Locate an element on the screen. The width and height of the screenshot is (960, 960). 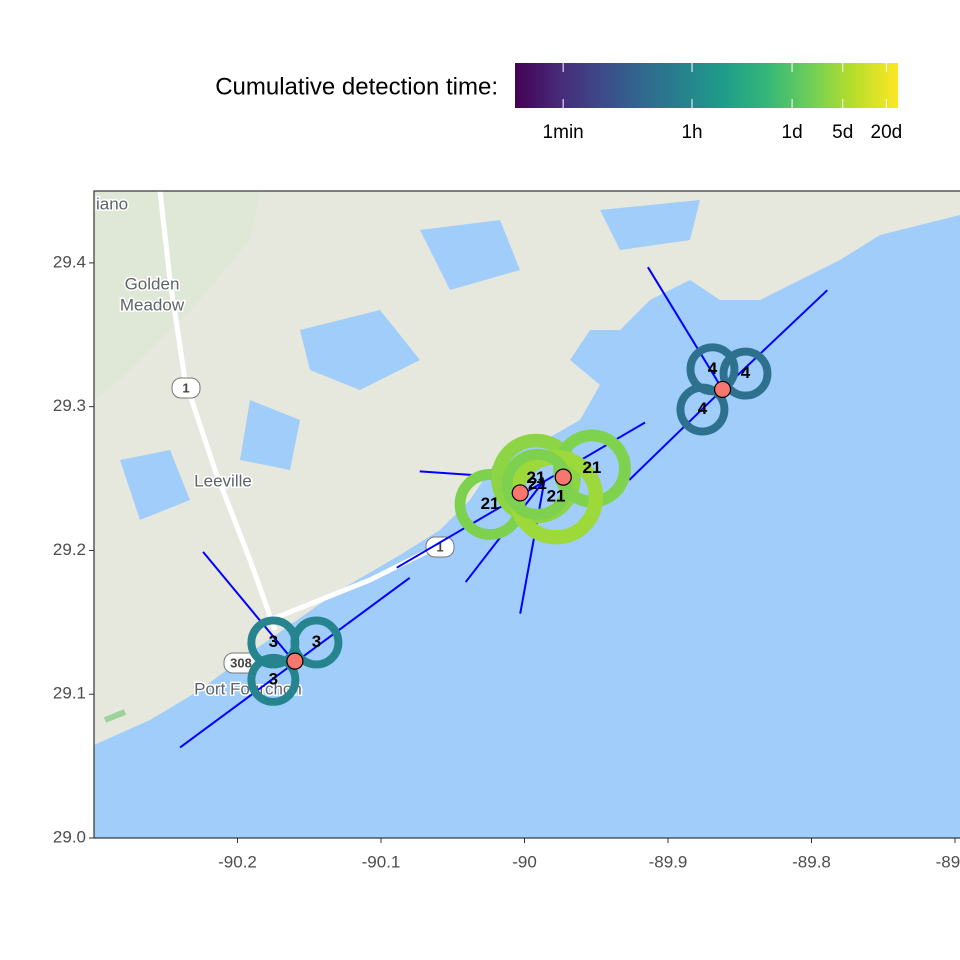
place-label: Port Fourchon is located at coordinates (248, 688).